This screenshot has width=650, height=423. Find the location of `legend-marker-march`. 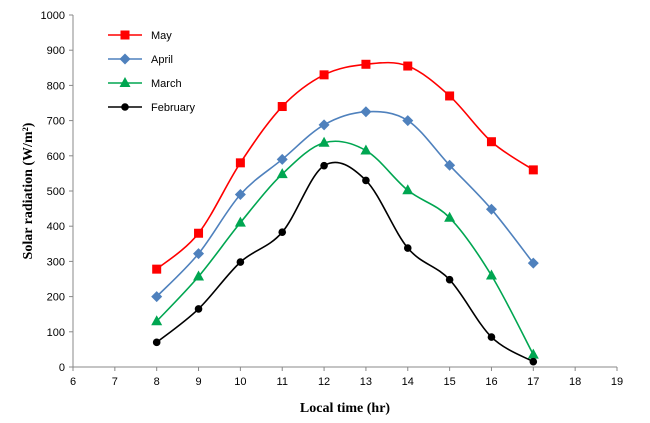

legend-marker-march is located at coordinates (125, 82).